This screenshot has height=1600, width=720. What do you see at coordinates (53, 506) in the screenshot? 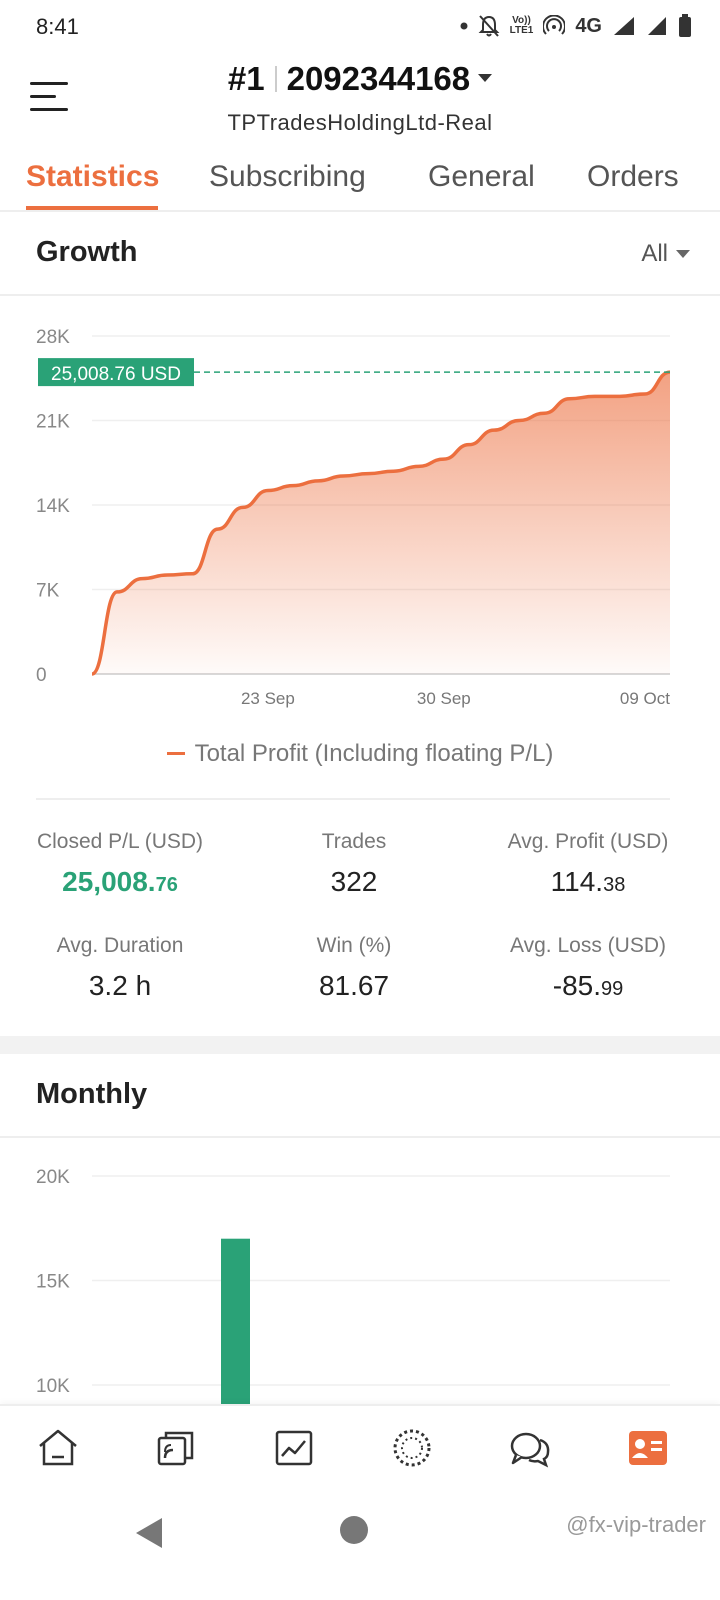
I see `y-tick-label: 14K` at bounding box center [53, 506].